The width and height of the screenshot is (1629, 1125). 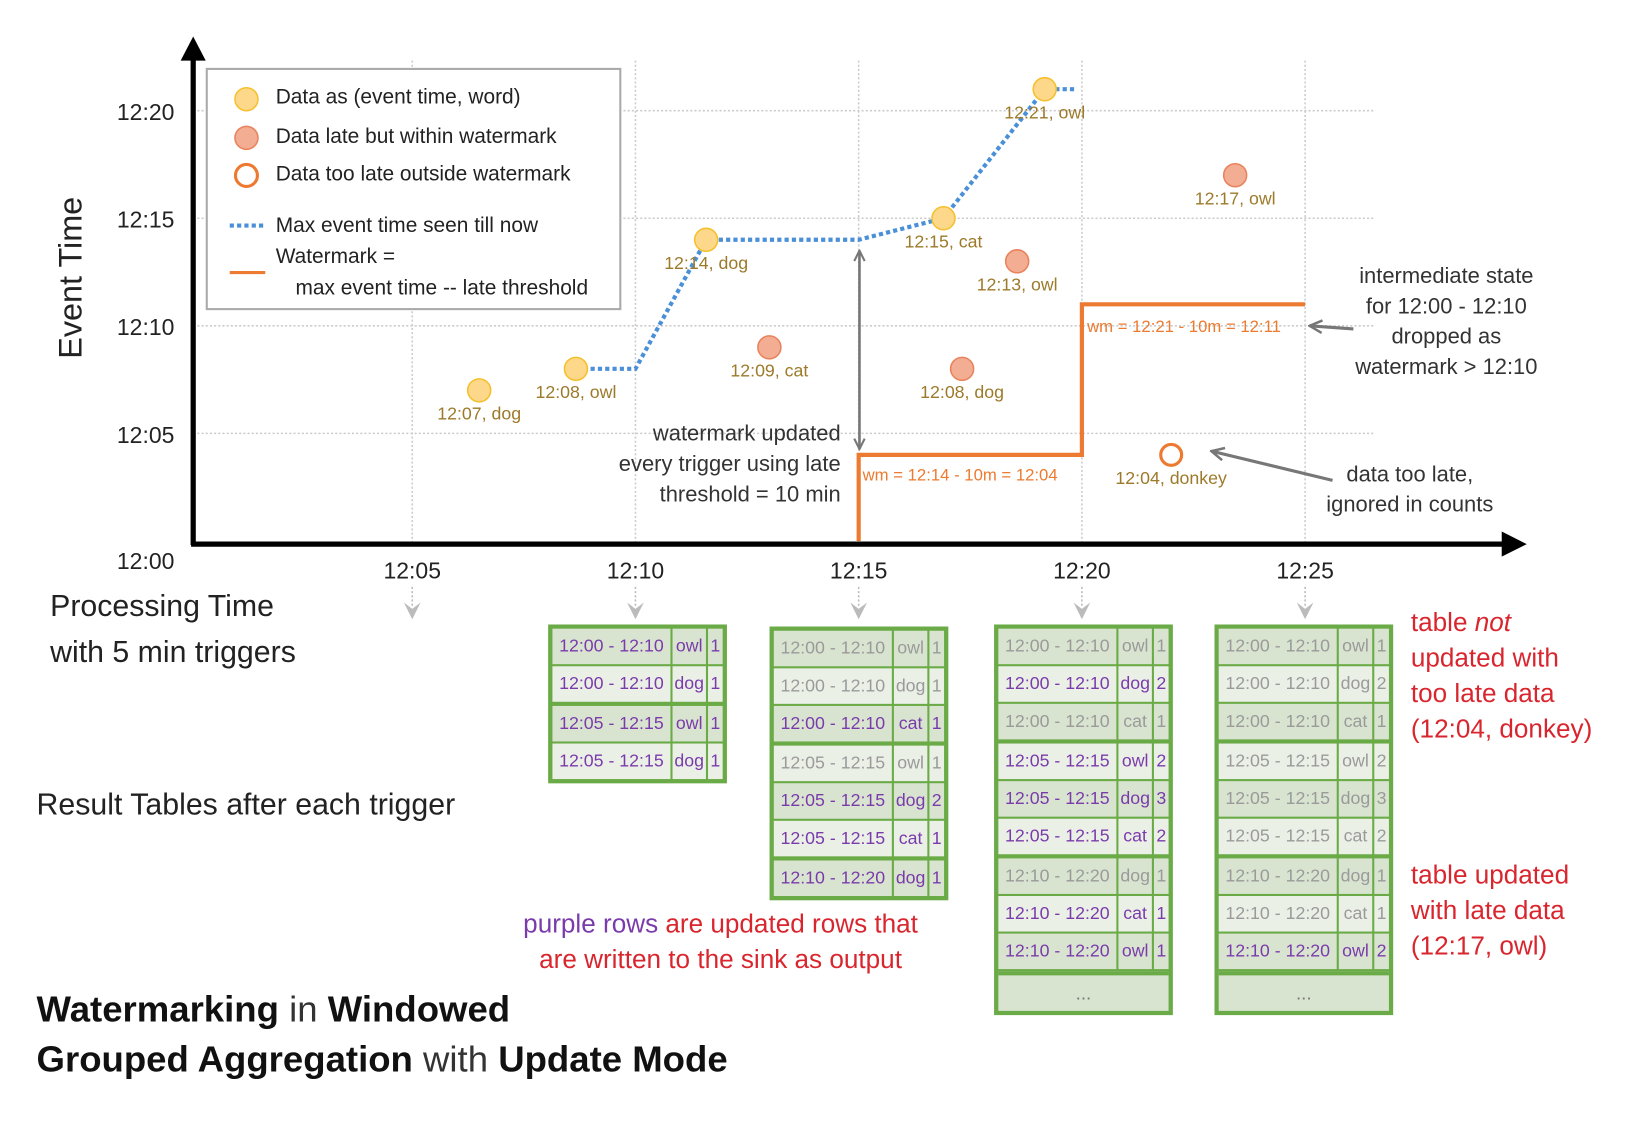 I want to click on max-event-time-line, so click(x=825, y=229).